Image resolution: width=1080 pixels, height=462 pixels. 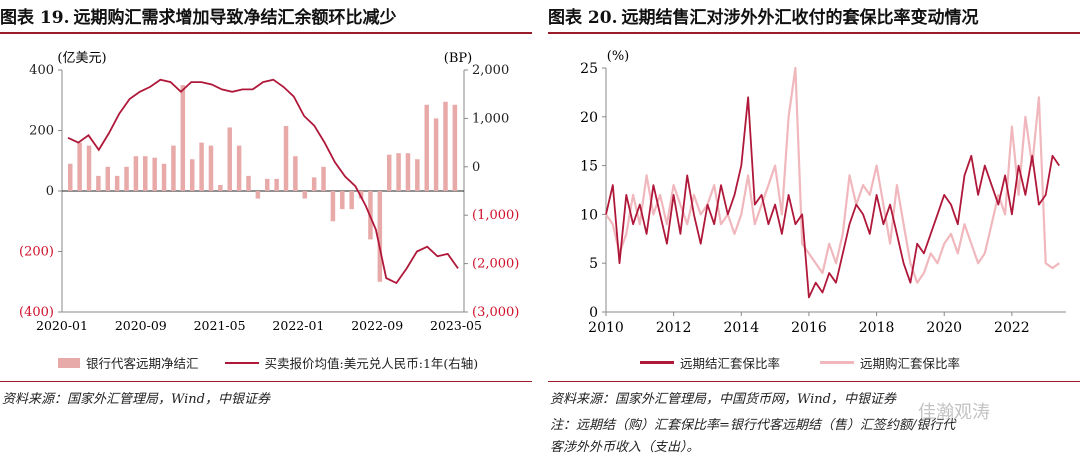 I want to click on right-figure-label: 图表 20., so click(x=583, y=18).